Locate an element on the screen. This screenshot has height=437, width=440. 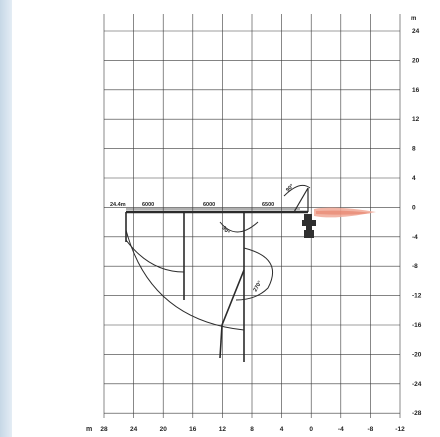
y-tick-label: 8 is located at coordinates (414, 149).